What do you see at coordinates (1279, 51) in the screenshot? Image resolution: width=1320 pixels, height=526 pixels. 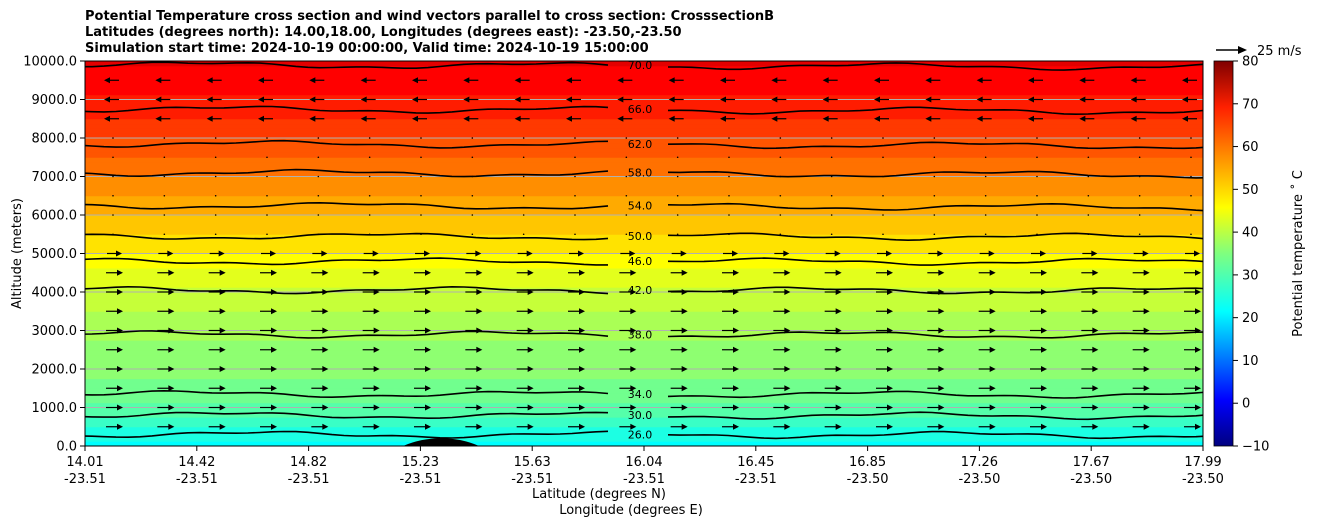 I see `vector-key-label: 25 m/s` at bounding box center [1279, 51].